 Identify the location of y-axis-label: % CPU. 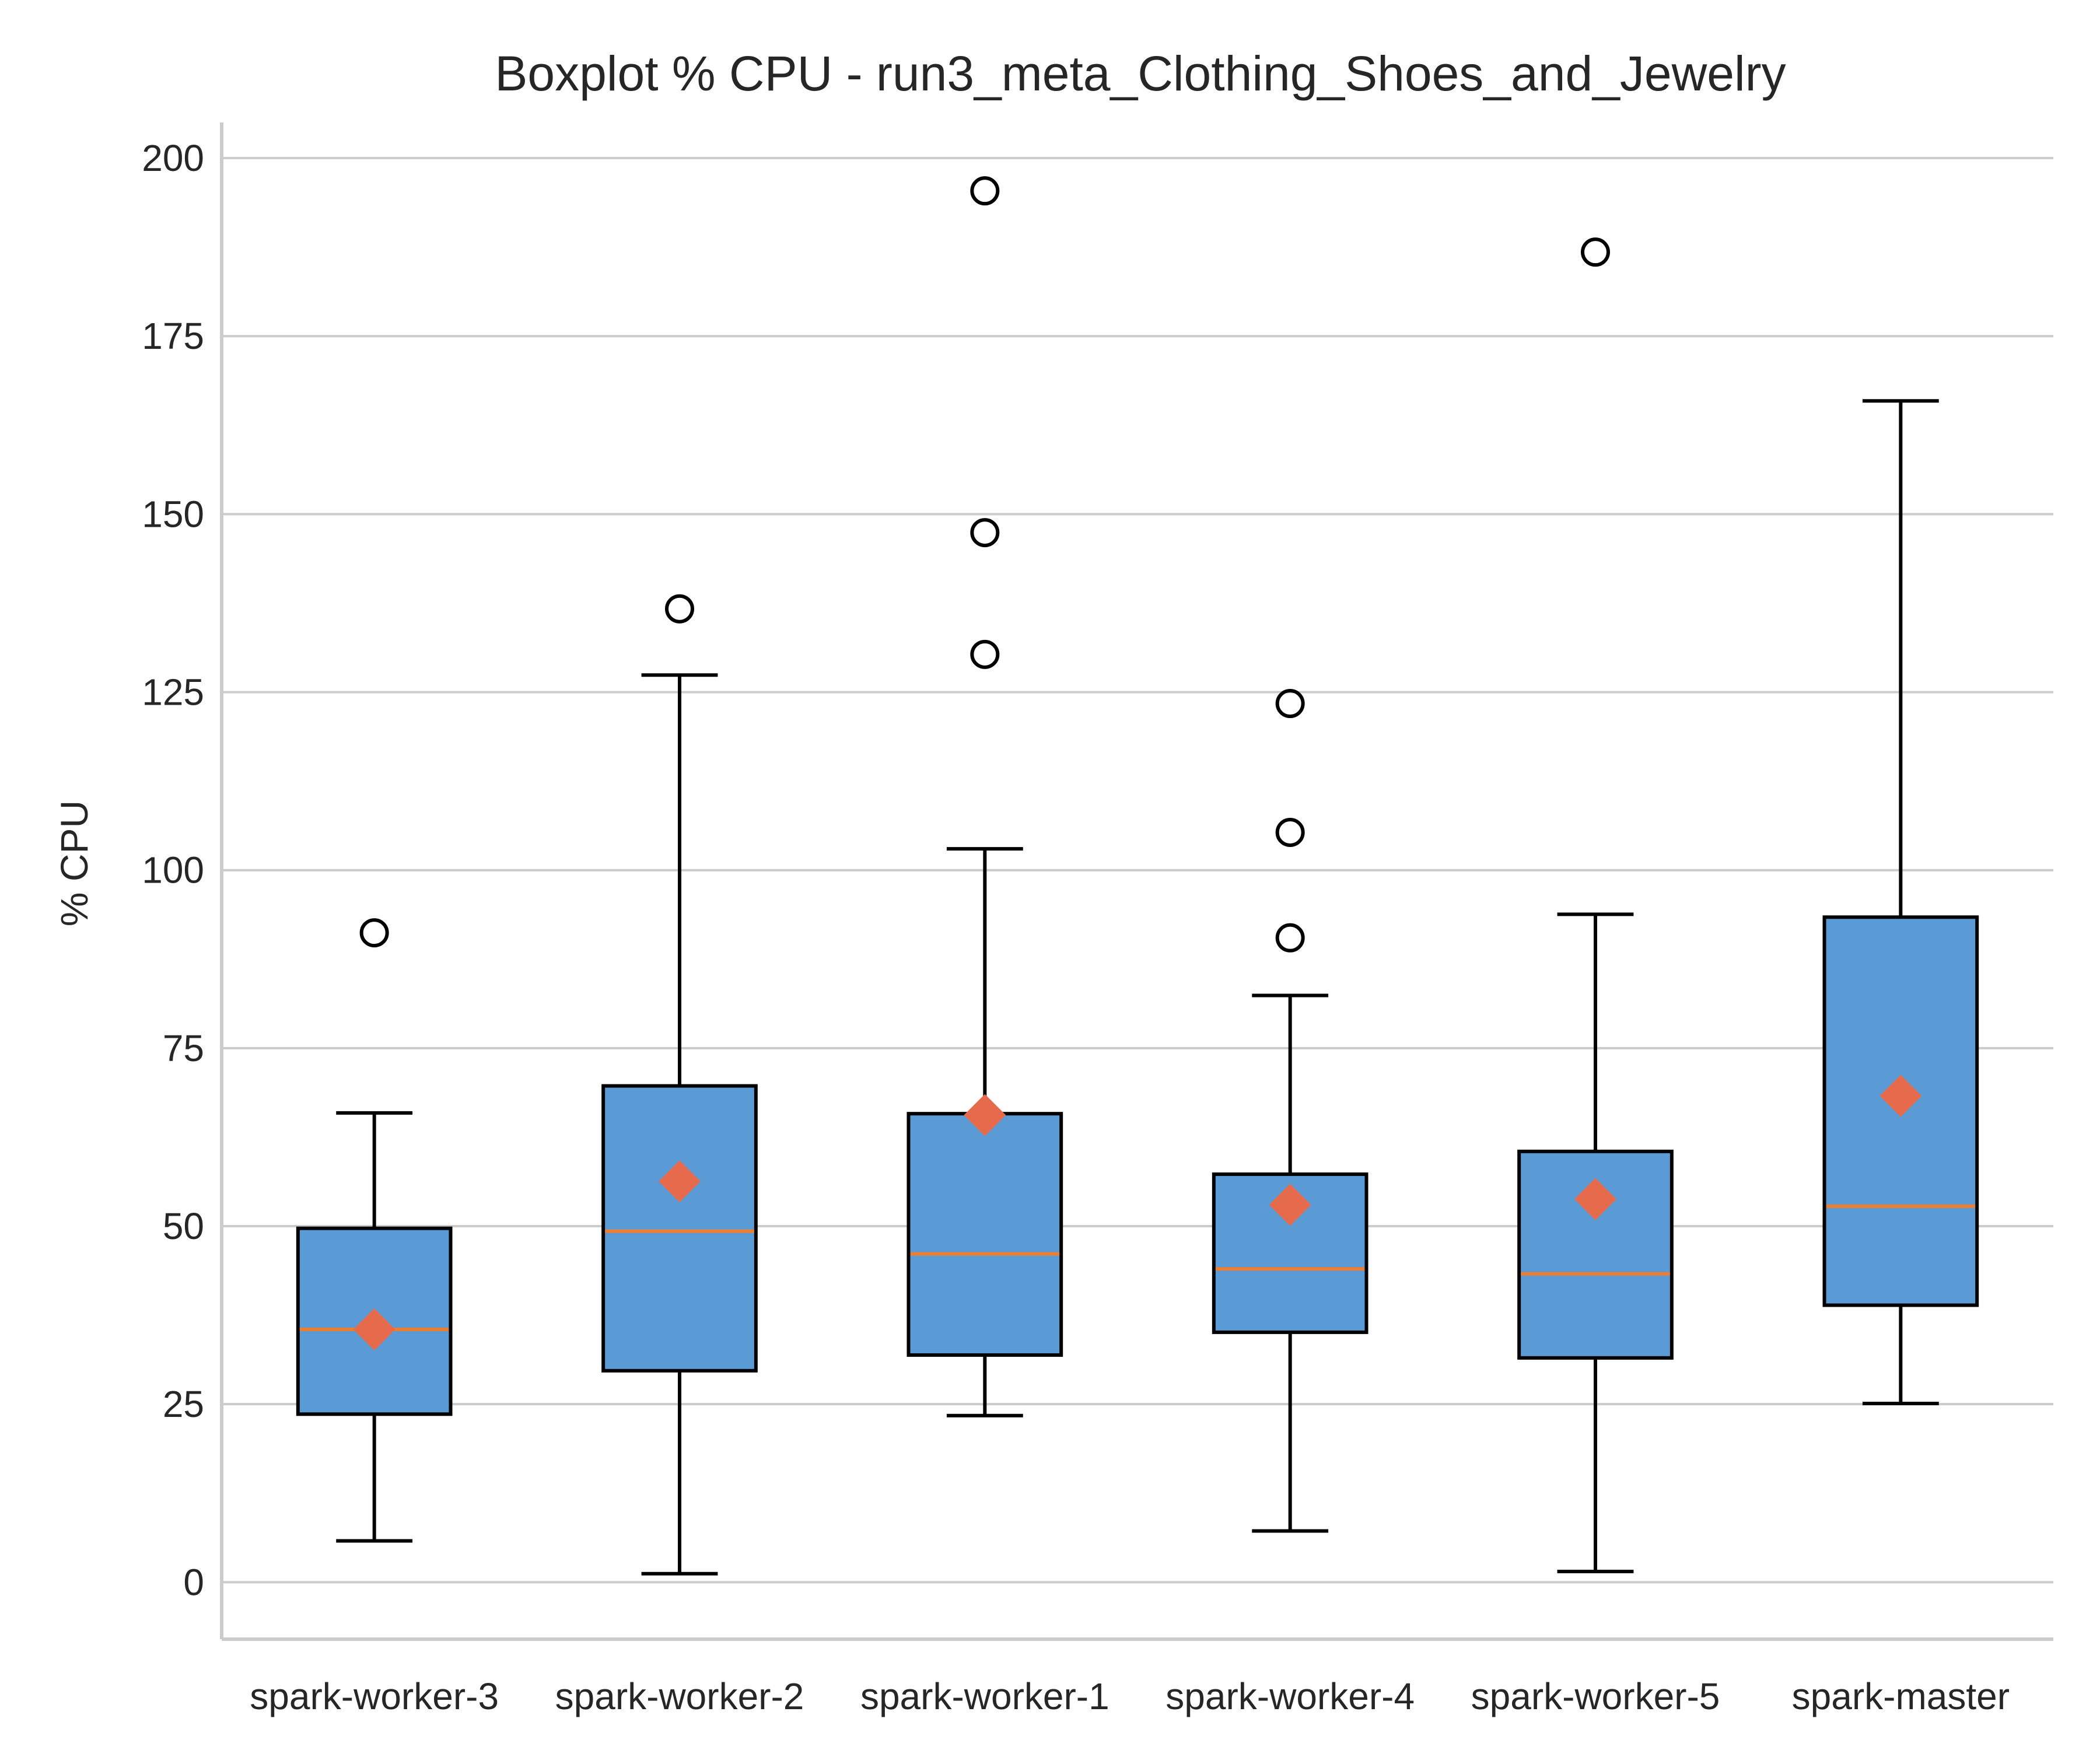
(74, 863).